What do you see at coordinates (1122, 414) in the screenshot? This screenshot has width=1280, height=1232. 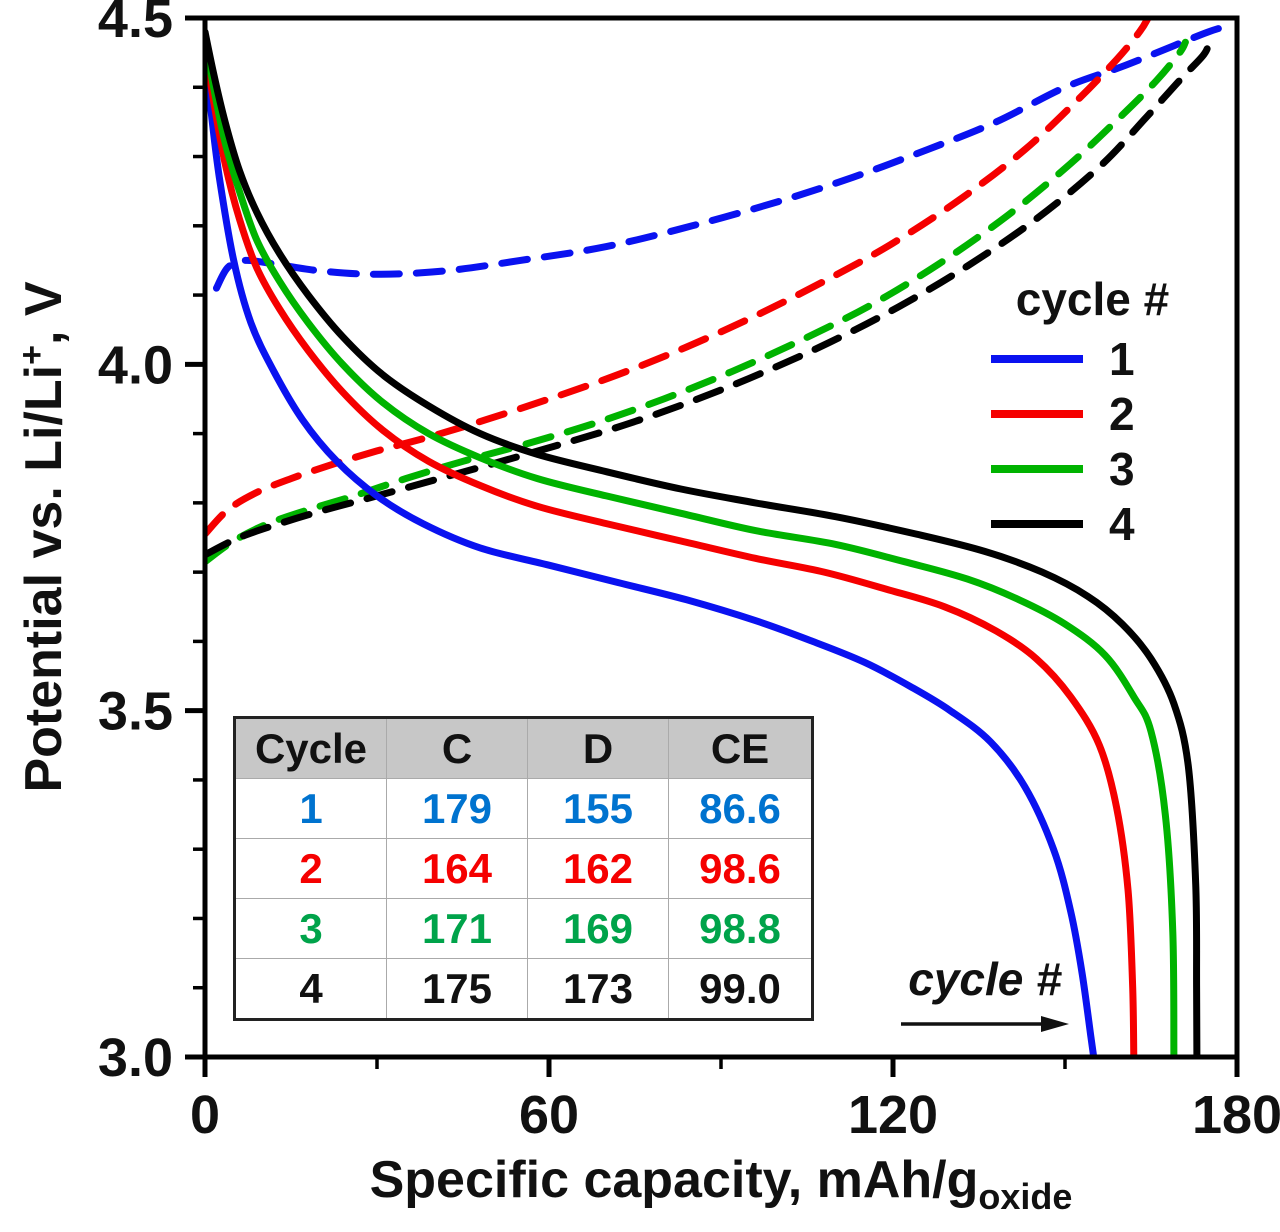 I see `legend-item-label: 2` at bounding box center [1122, 414].